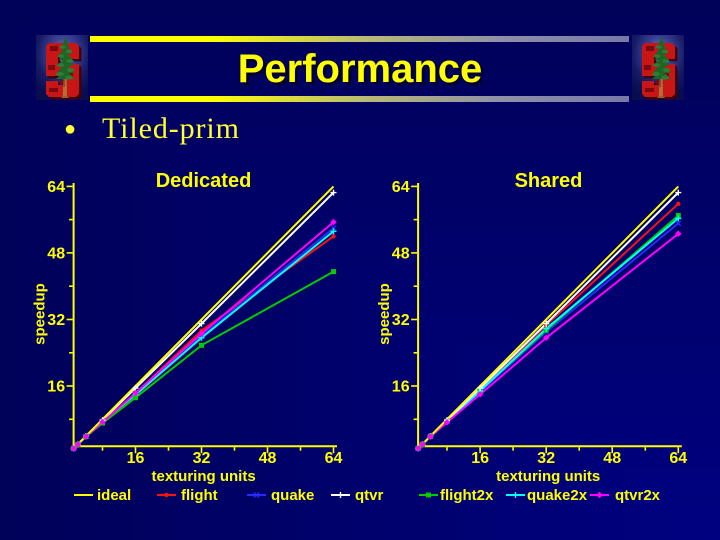 The image size is (720, 540). Describe the element at coordinates (292, 495) in the screenshot. I see `svg-text: quake` at that location.